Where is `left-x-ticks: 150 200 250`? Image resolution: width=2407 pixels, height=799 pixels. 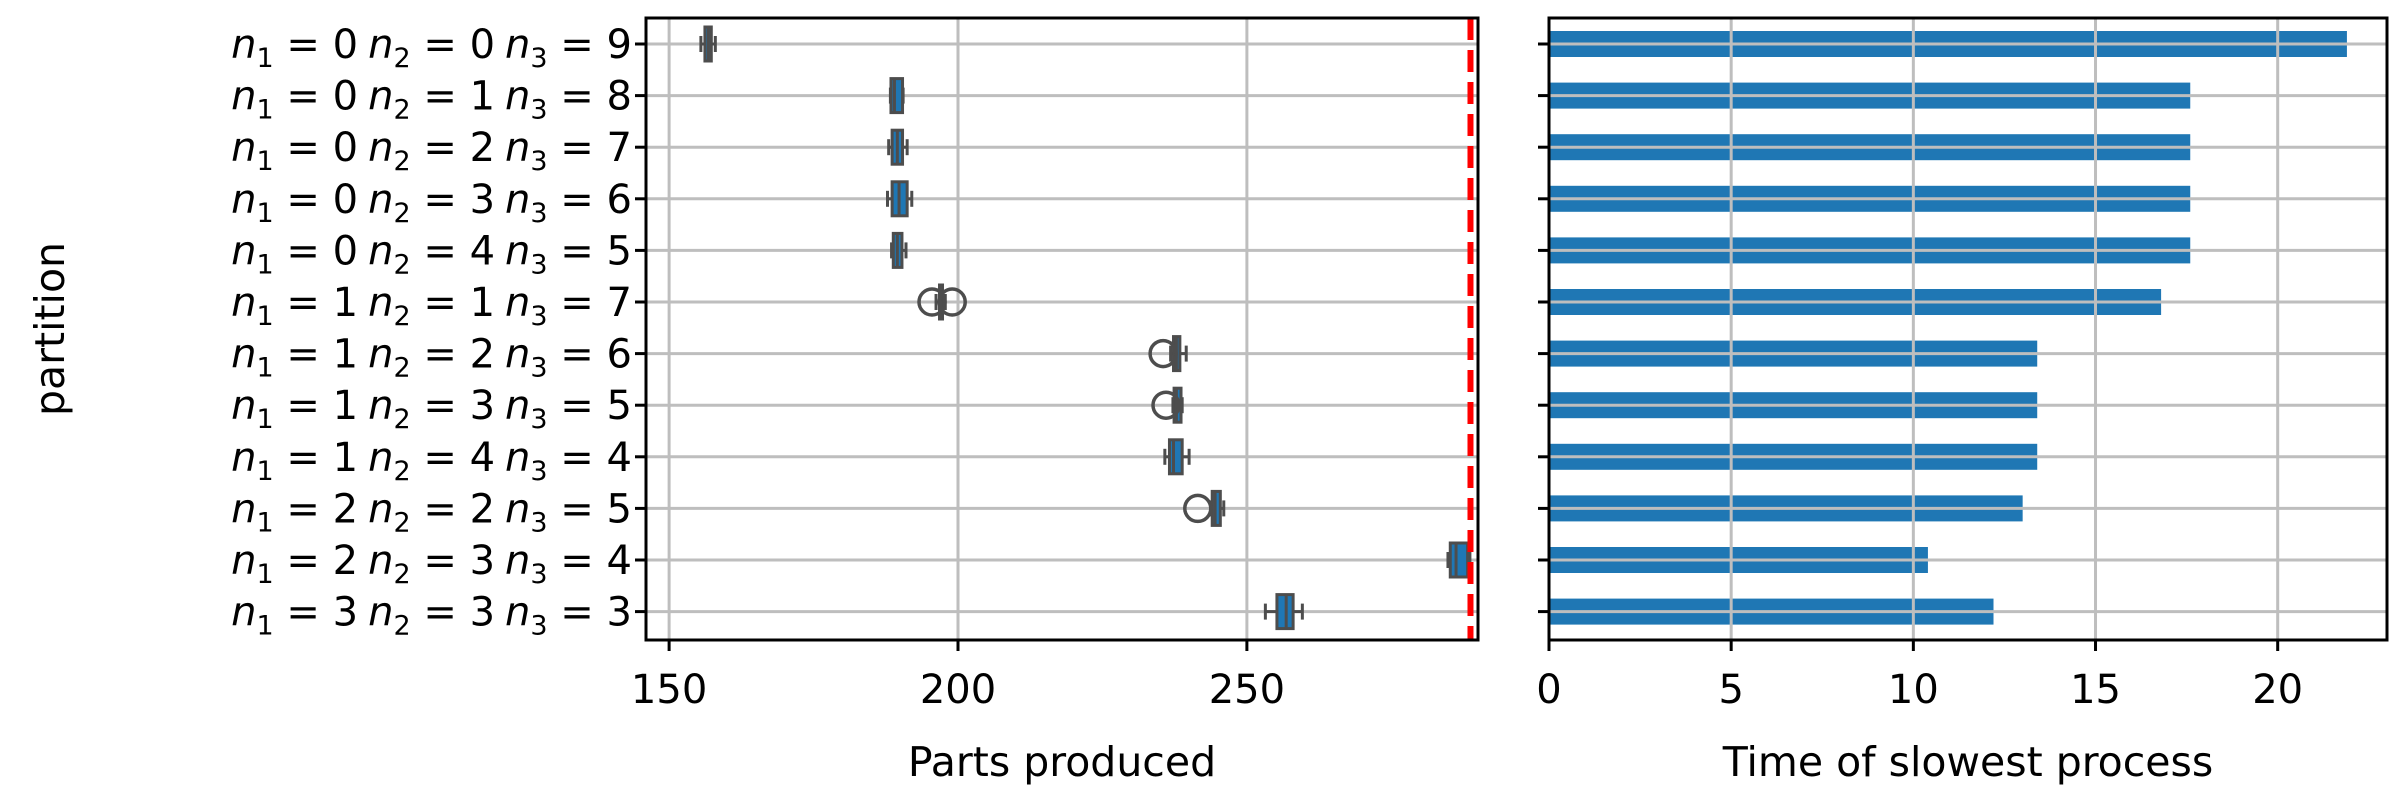
left-x-ticks: 150 200 250 is located at coordinates (958, 676).